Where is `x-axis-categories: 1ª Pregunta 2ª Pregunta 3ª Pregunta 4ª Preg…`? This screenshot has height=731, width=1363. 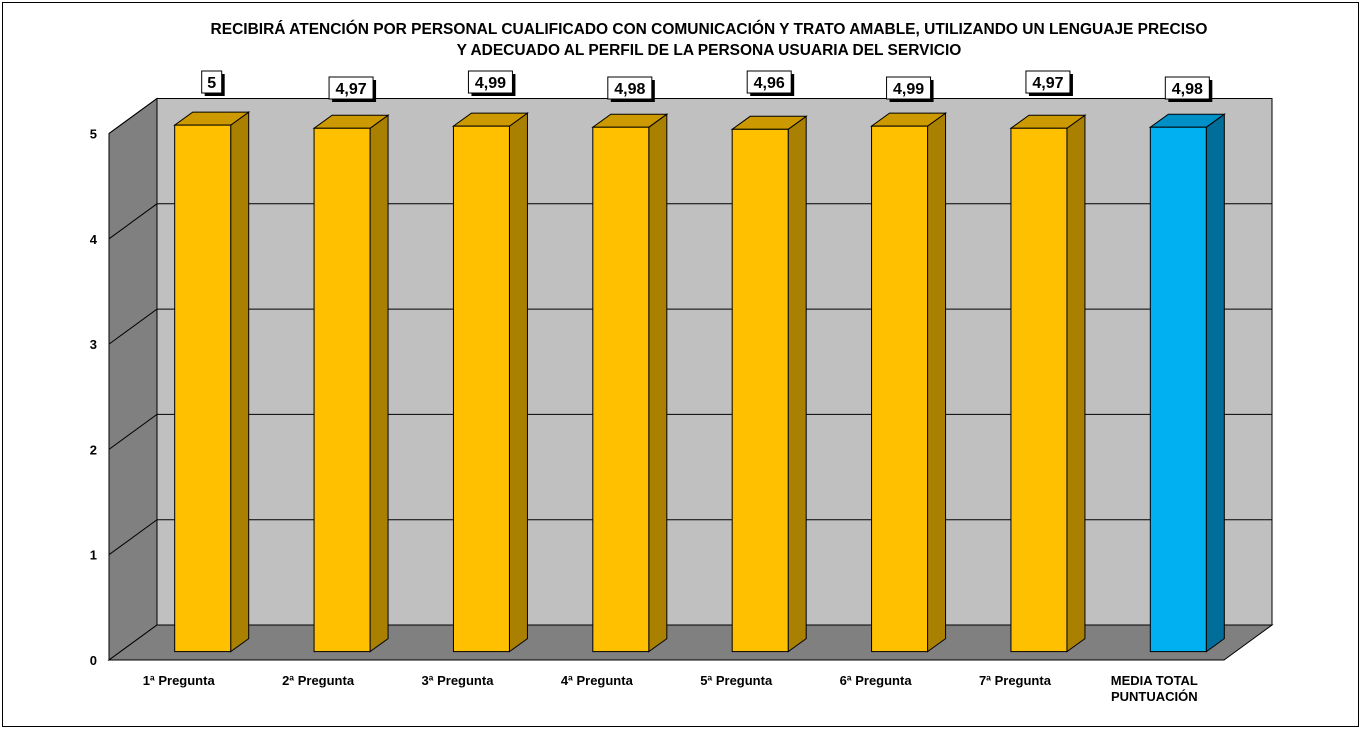 x-axis-categories: 1ª Pregunta 2ª Pregunta 3ª Pregunta 4ª Preg… is located at coordinates (670, 688).